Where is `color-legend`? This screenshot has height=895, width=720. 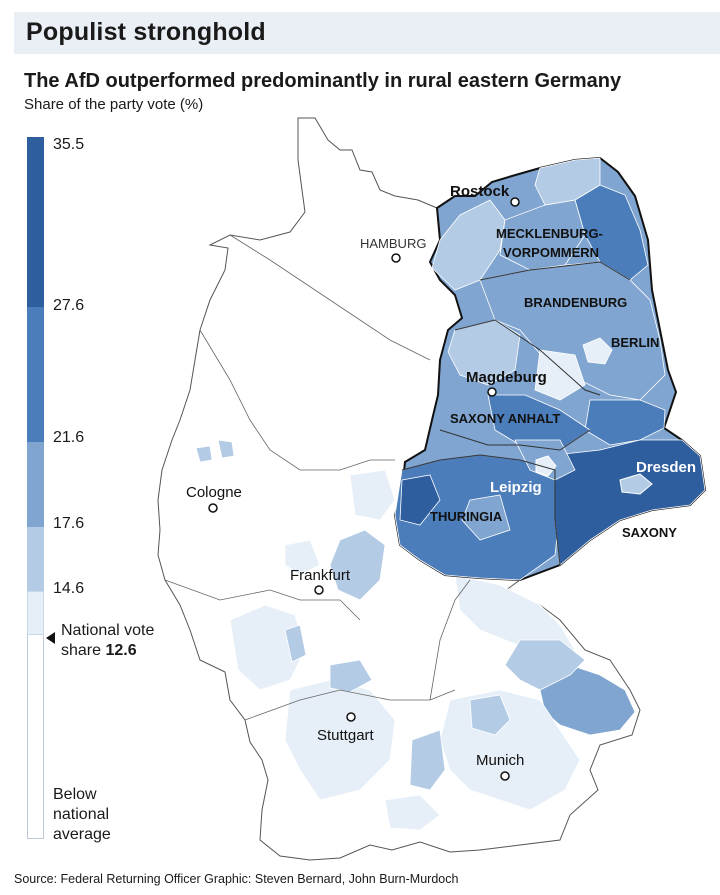
color-legend is located at coordinates (35, 488).